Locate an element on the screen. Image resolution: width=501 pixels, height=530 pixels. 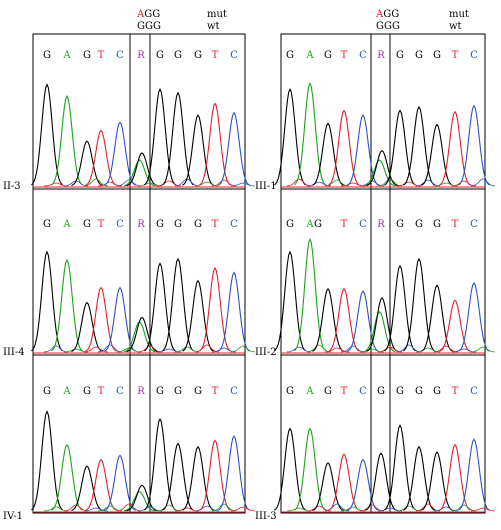
wt-label: wt is located at coordinates (455, 26).